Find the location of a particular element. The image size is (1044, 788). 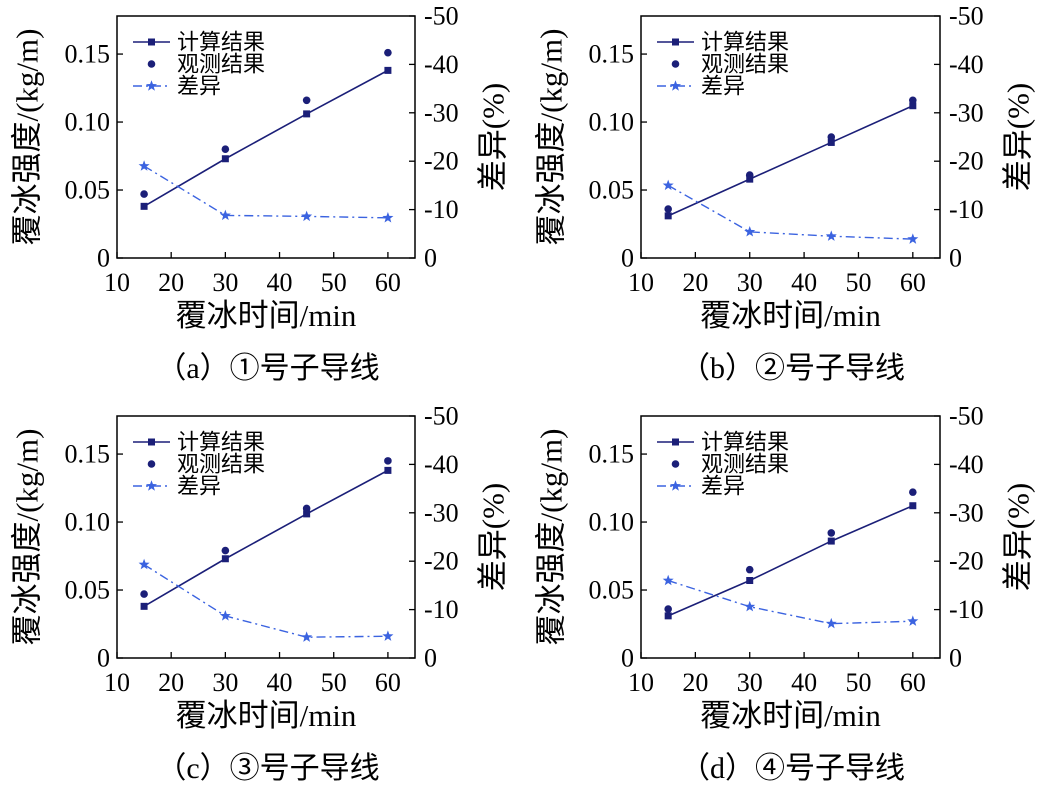

panel-caption: （c）③号子导线 is located at coordinates (267, 768).